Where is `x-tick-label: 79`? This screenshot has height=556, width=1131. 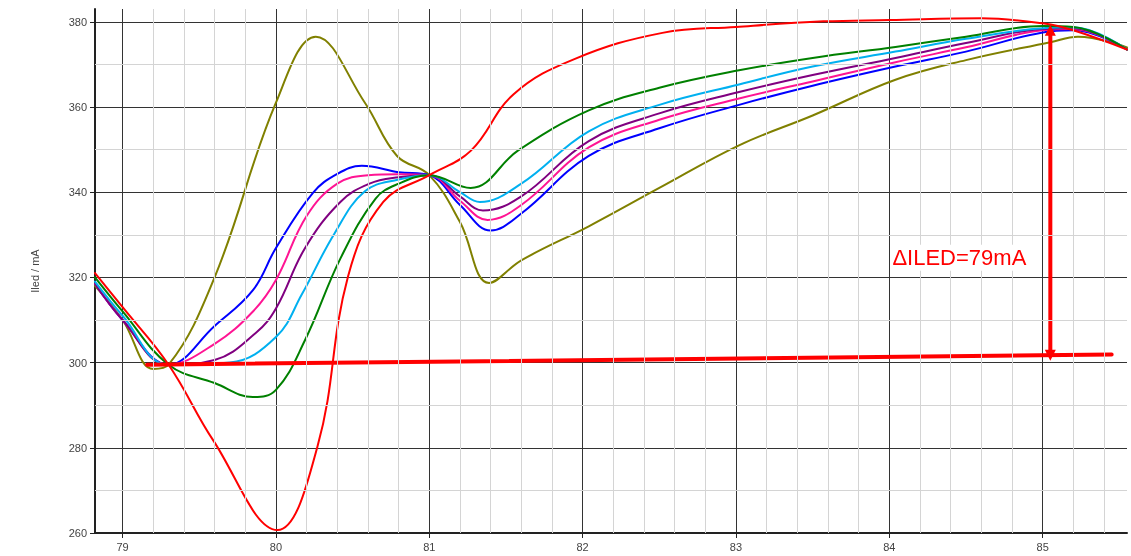 x-tick-label: 79 is located at coordinates (122, 546).